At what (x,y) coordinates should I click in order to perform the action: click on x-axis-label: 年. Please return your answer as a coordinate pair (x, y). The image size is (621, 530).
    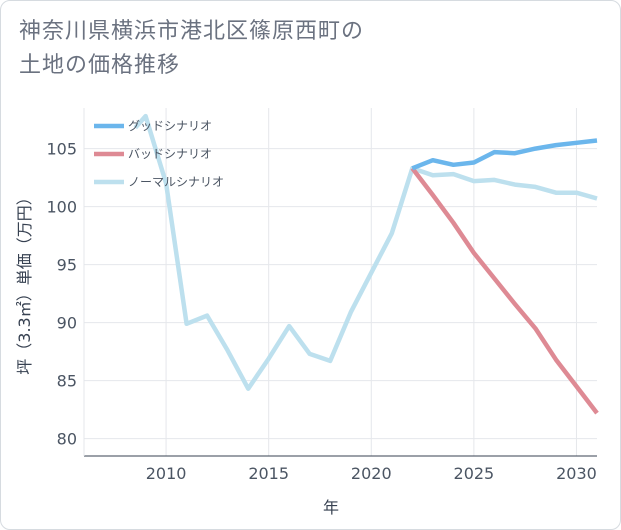
    Looking at the image, I should click on (331, 507).